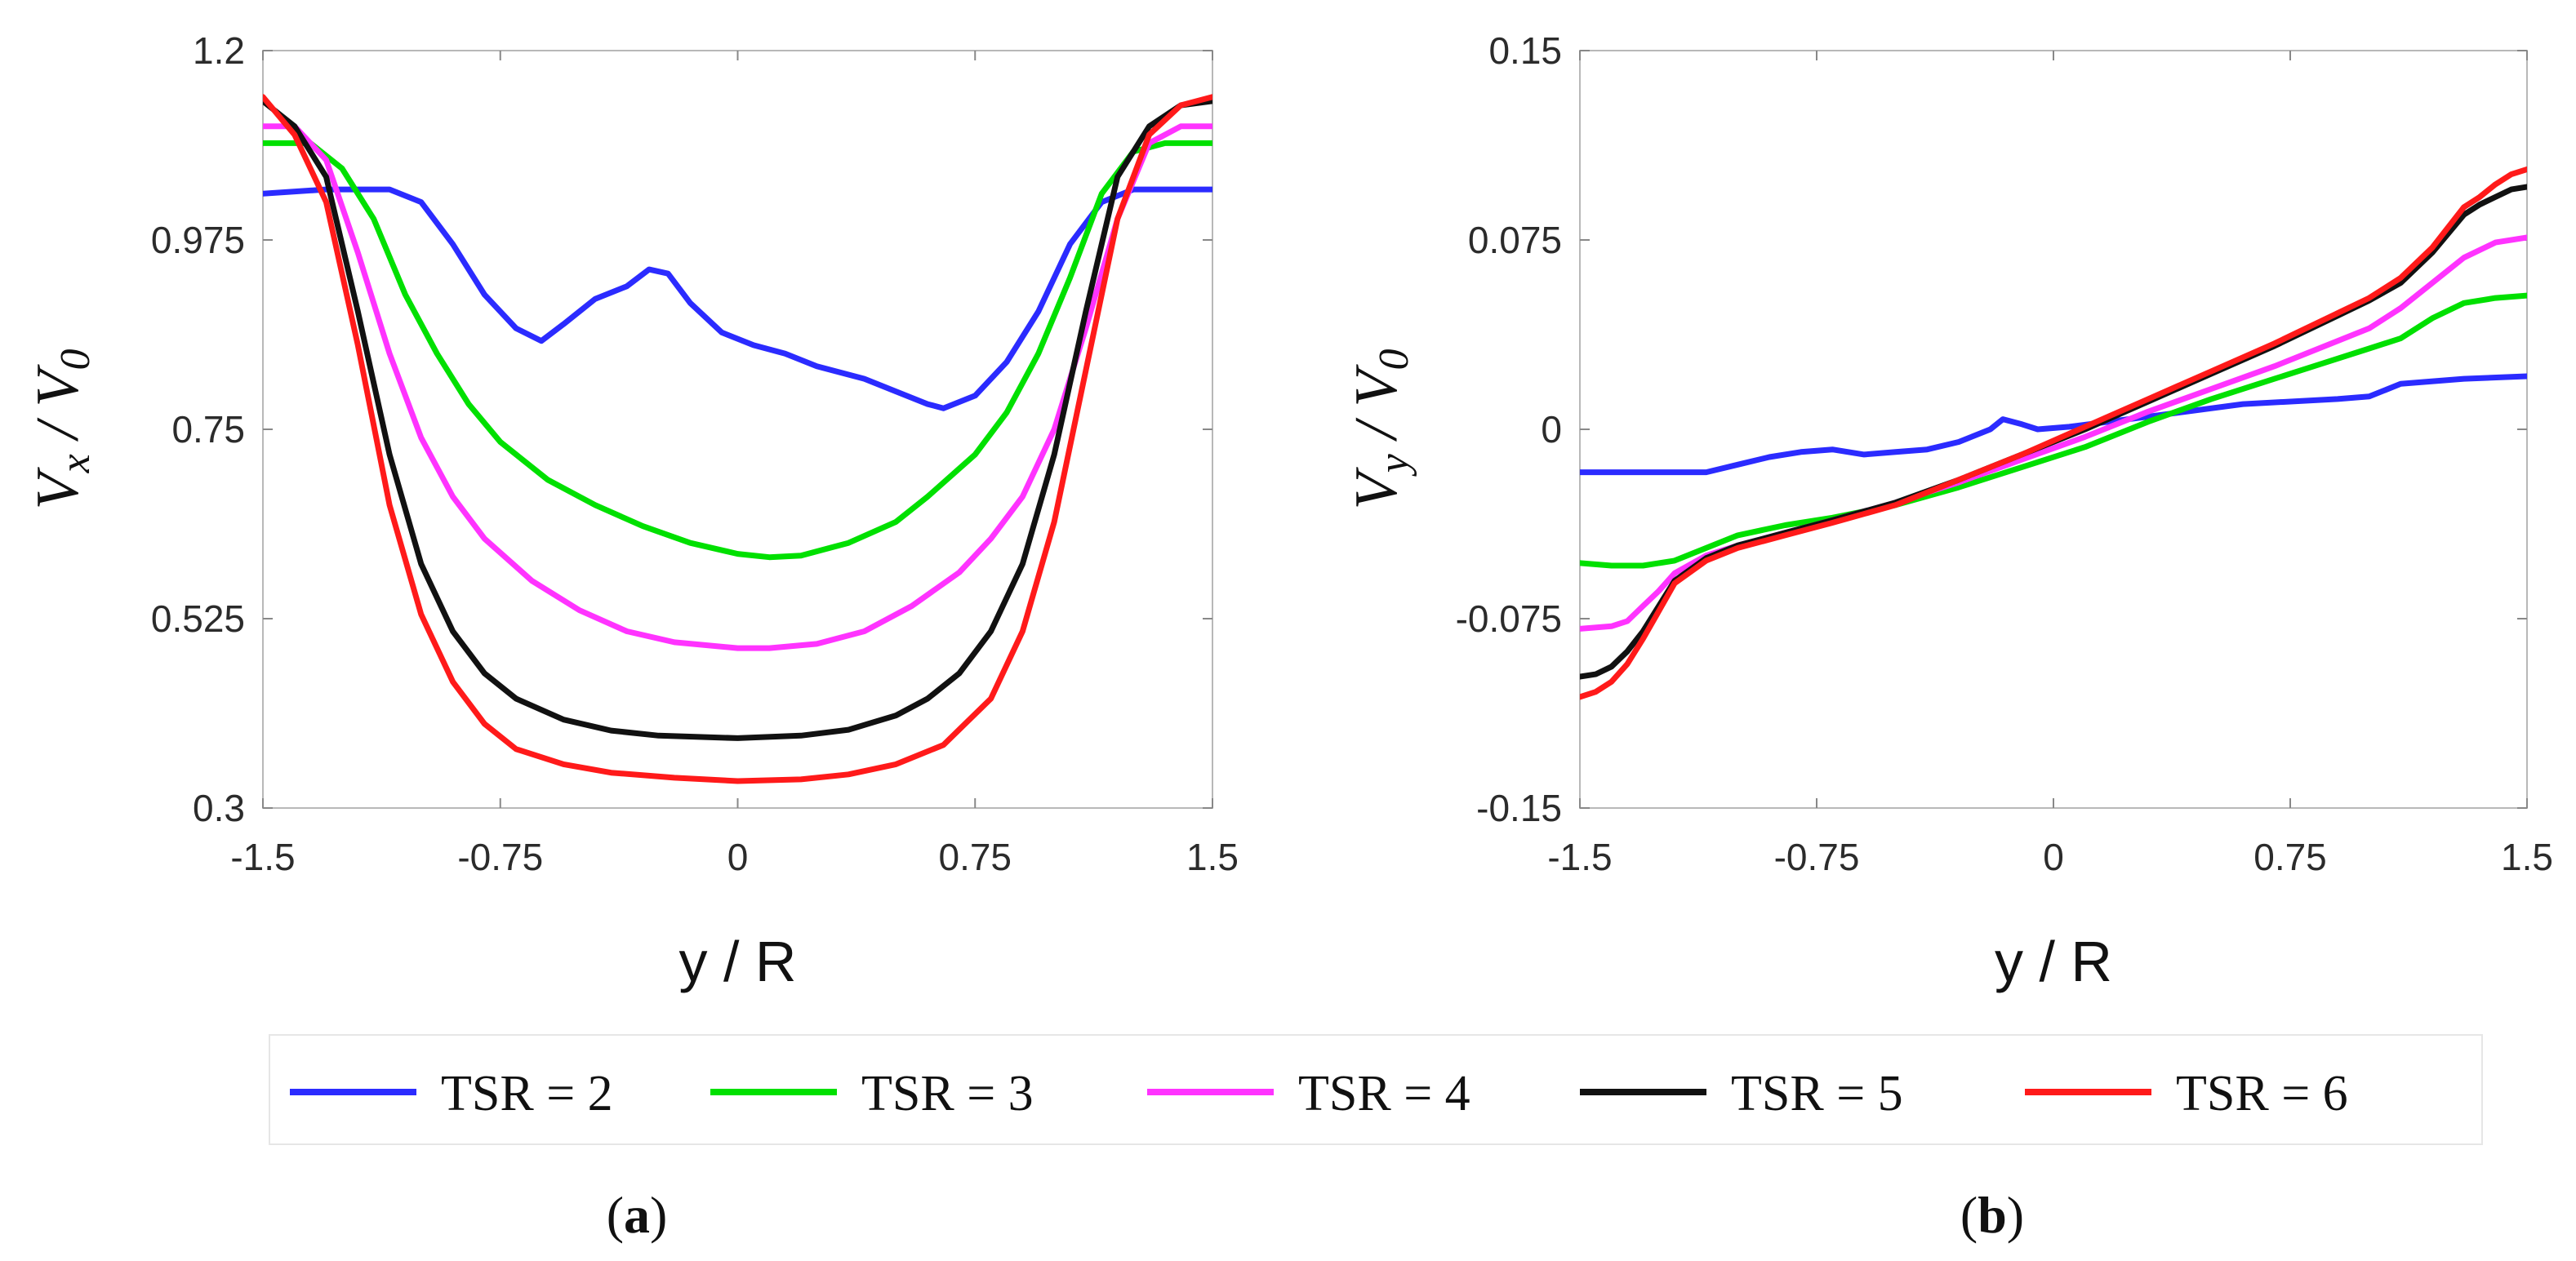 The image size is (2576, 1261). I want to click on panel-label: (b), so click(1992, 1215).